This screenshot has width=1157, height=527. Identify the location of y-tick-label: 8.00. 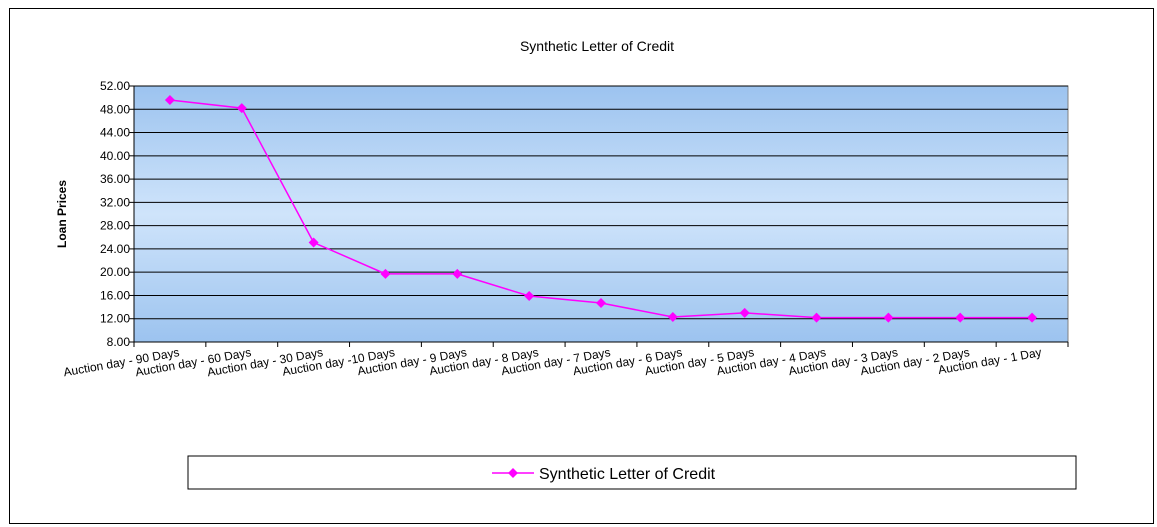
(119, 342).